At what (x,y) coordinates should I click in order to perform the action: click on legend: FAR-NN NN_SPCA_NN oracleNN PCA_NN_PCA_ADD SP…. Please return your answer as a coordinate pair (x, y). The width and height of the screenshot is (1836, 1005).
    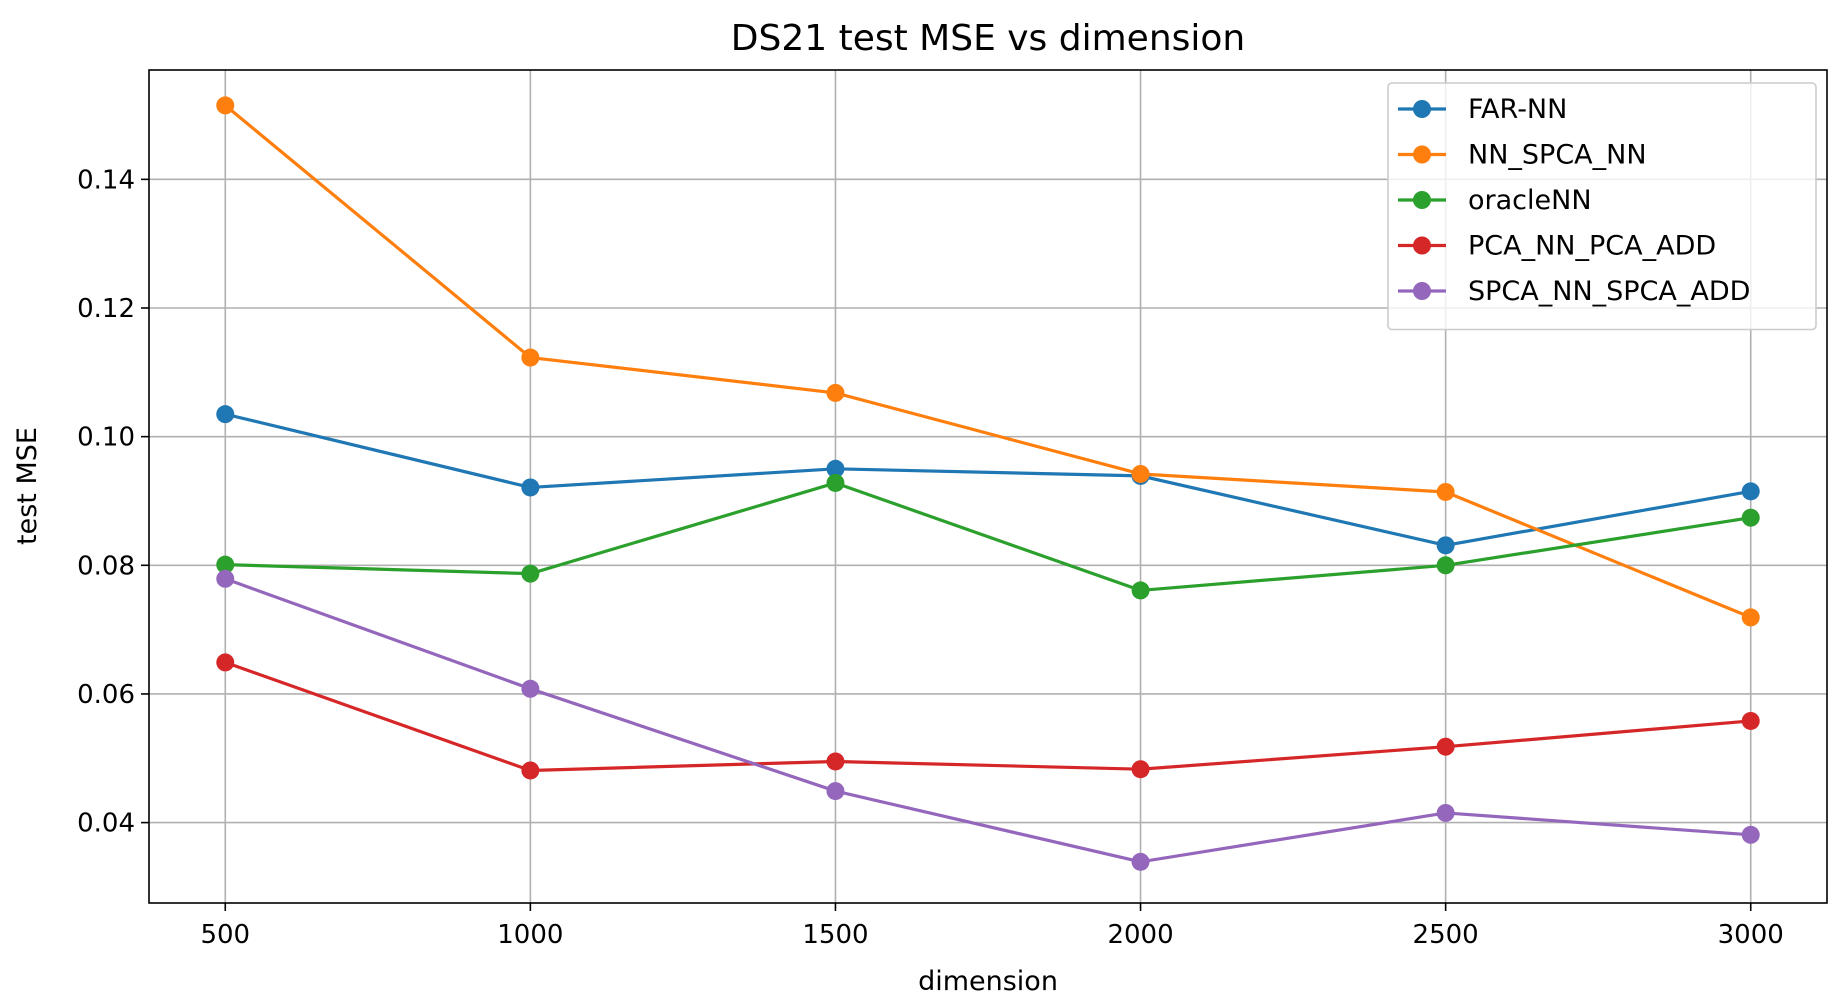
    Looking at the image, I should click on (1602, 206).